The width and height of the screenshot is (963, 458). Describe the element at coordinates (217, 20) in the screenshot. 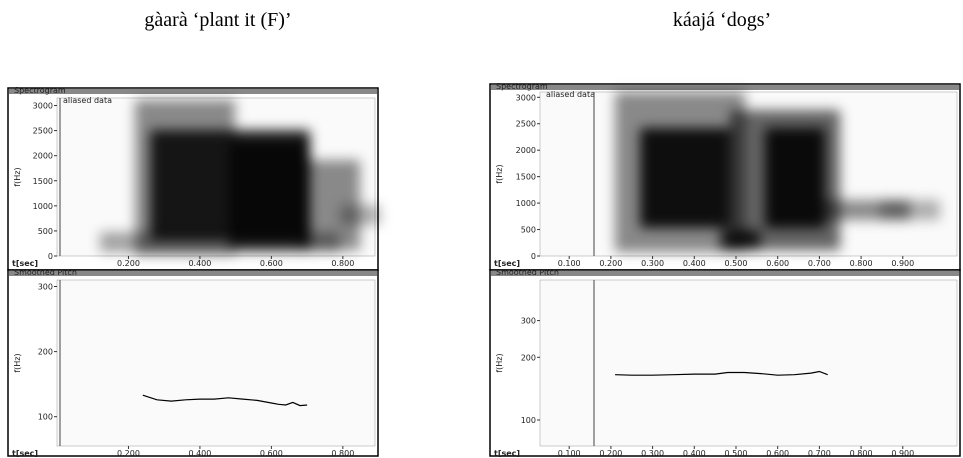

I see `caption: gàarà ‘plant it (F)’` at that location.